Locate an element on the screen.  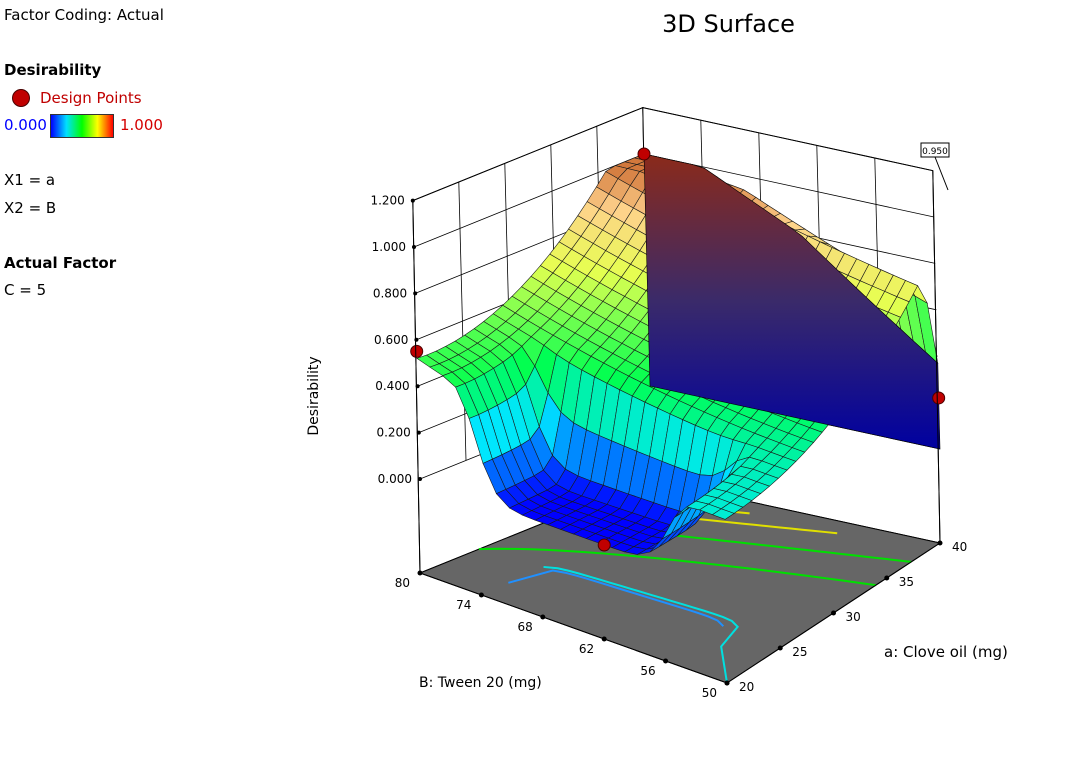
a-tick-label: 20 is located at coordinates (746, 687).